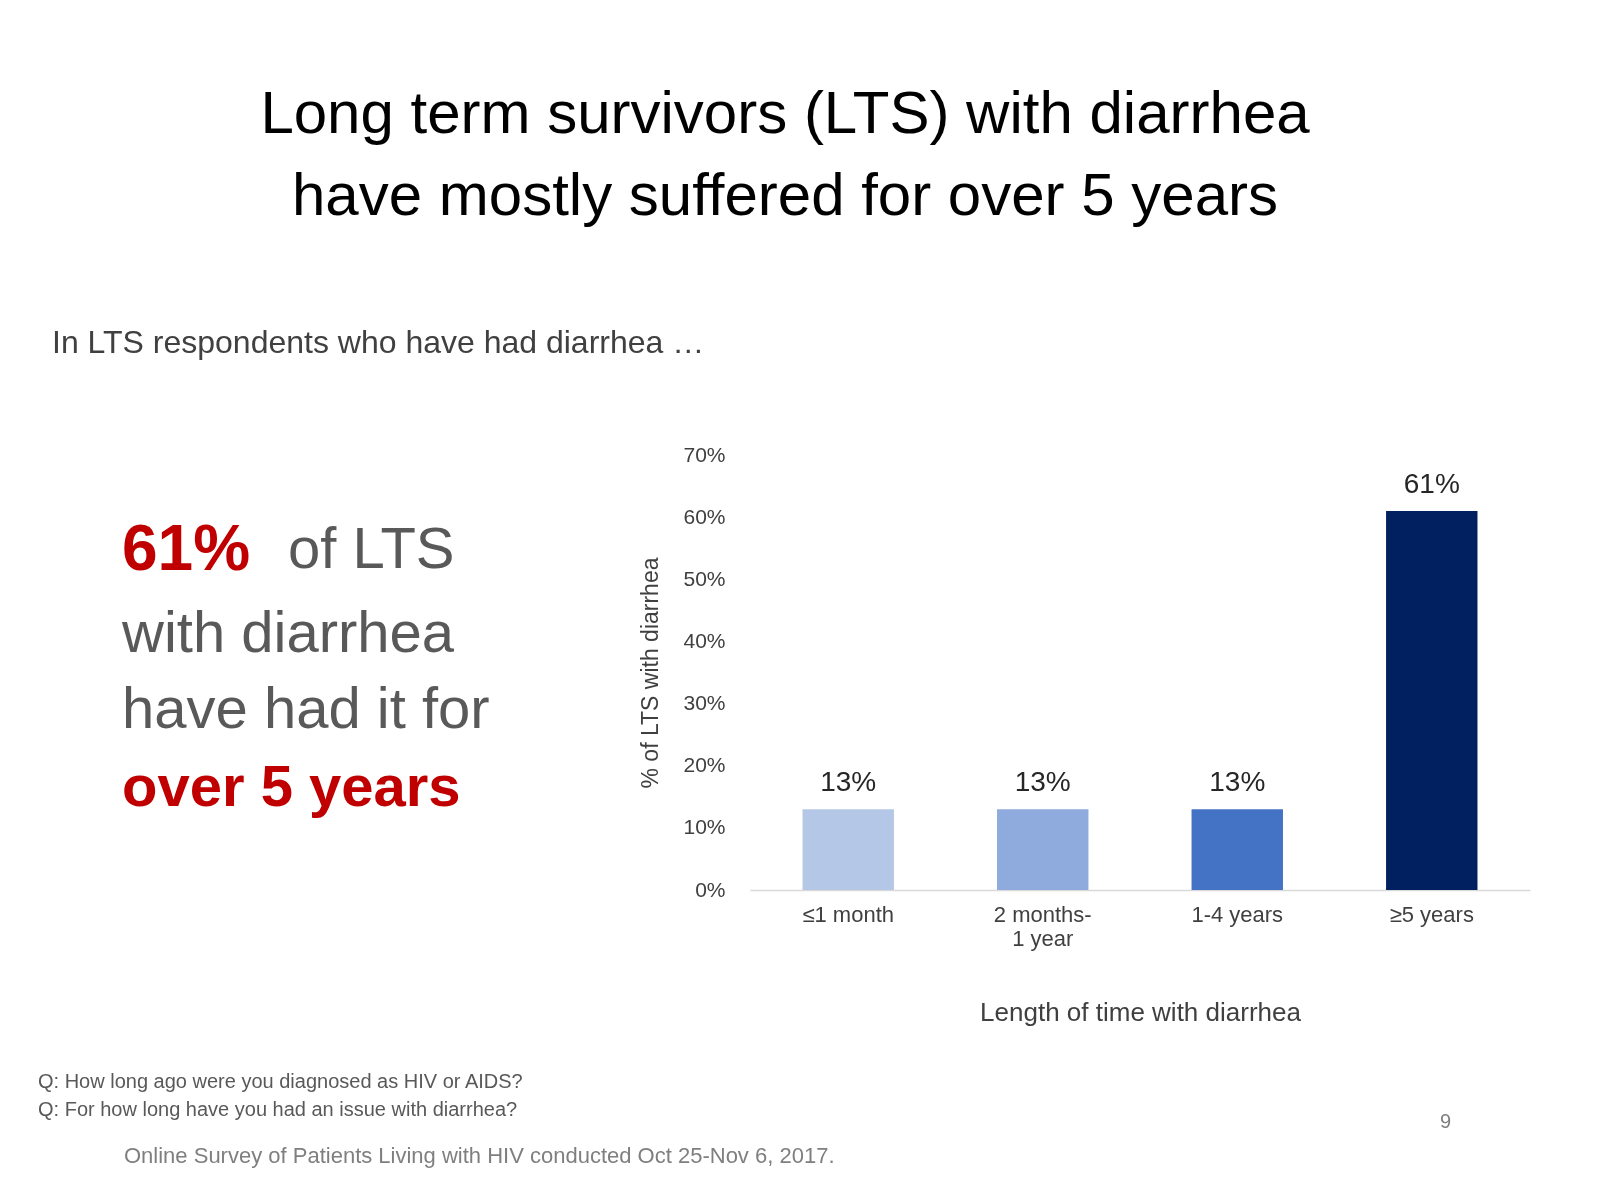  What do you see at coordinates (186, 548) in the screenshot?
I see `text: 61%` at bounding box center [186, 548].